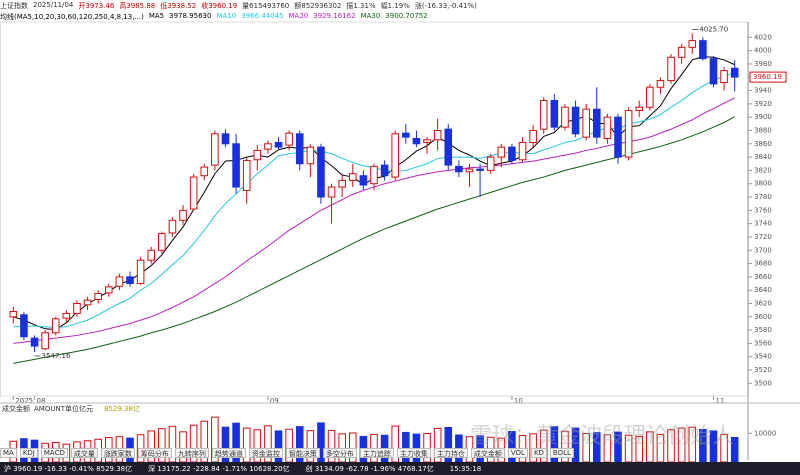 This screenshot has height=475, width=800. I want to click on info-item: 低3938.52, so click(178, 6).